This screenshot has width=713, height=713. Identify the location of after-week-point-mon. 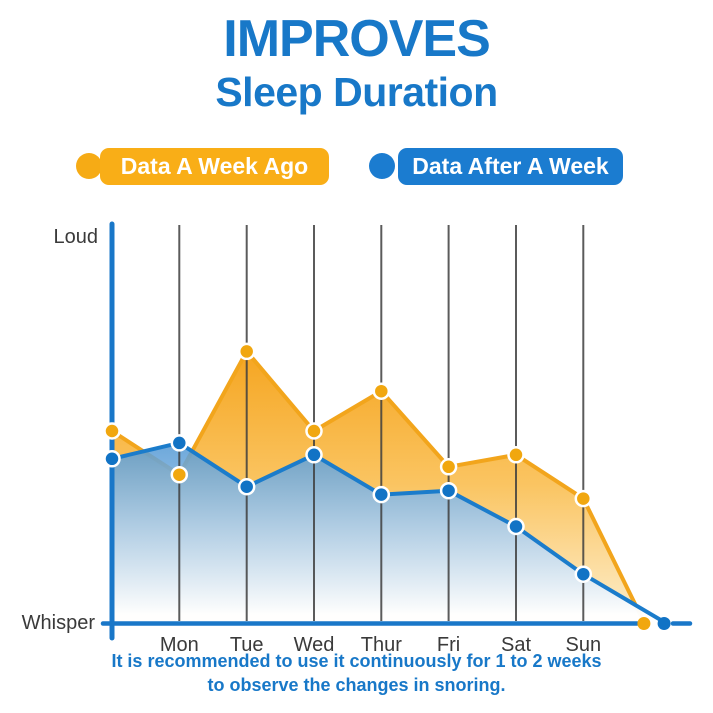
(179, 443).